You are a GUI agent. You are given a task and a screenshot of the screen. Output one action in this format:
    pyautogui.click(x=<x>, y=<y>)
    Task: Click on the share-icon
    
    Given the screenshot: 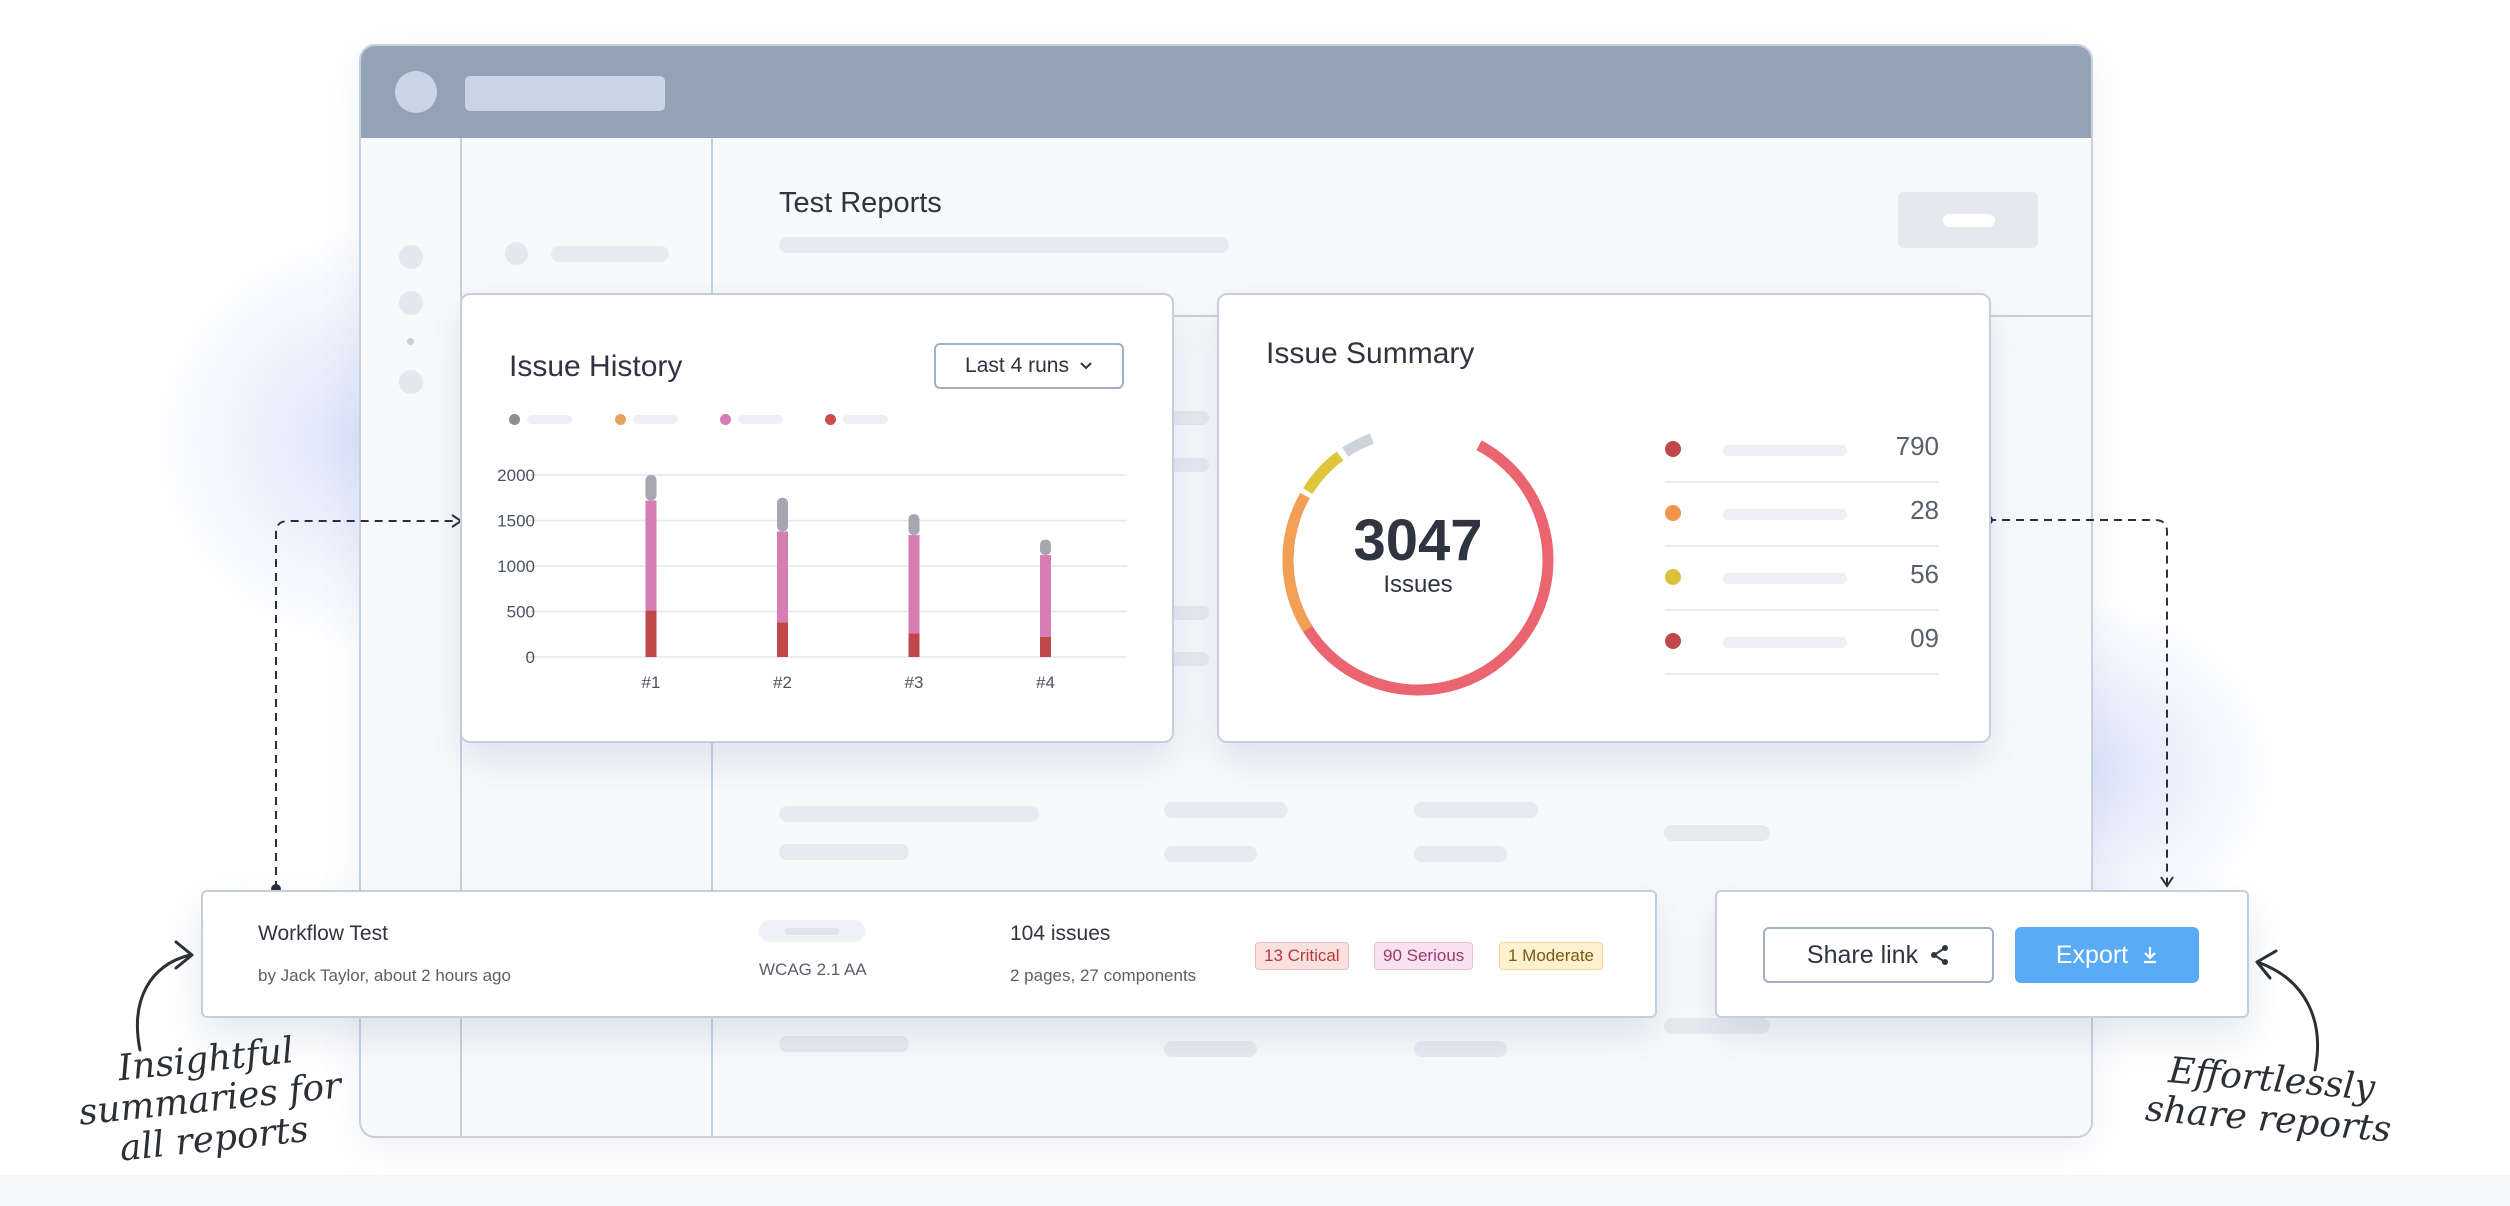 What is the action you would take?
    pyautogui.click(x=1940, y=955)
    